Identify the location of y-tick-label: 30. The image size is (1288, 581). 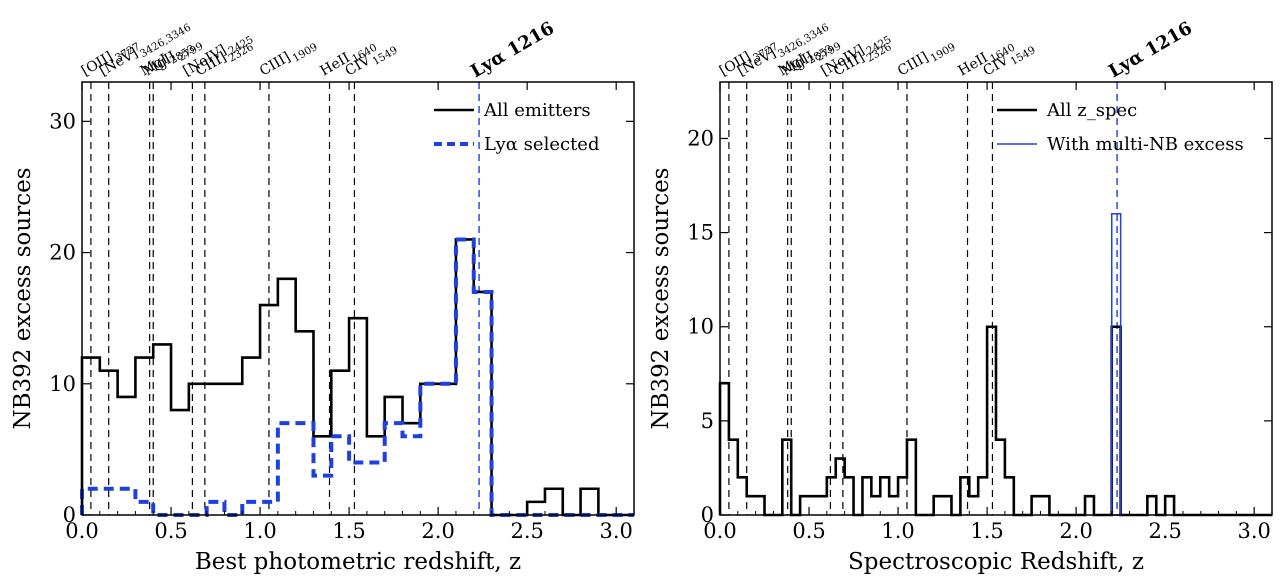
(62, 121).